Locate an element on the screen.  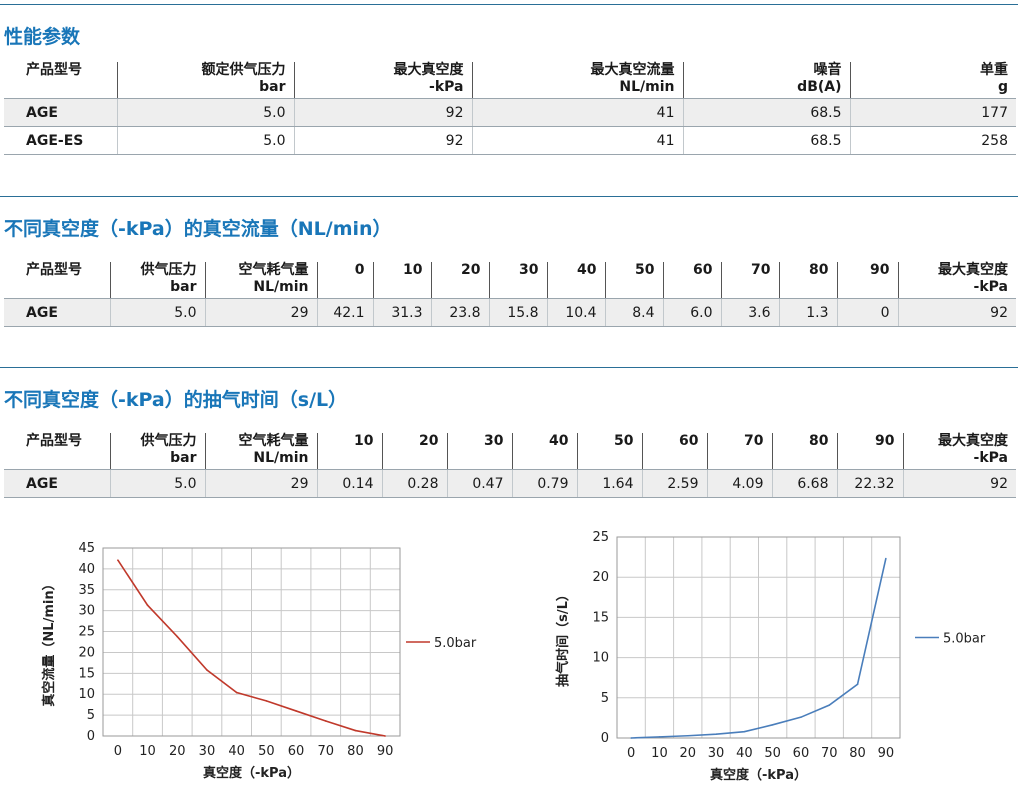
header-unit: bar is located at coordinates (183, 458).